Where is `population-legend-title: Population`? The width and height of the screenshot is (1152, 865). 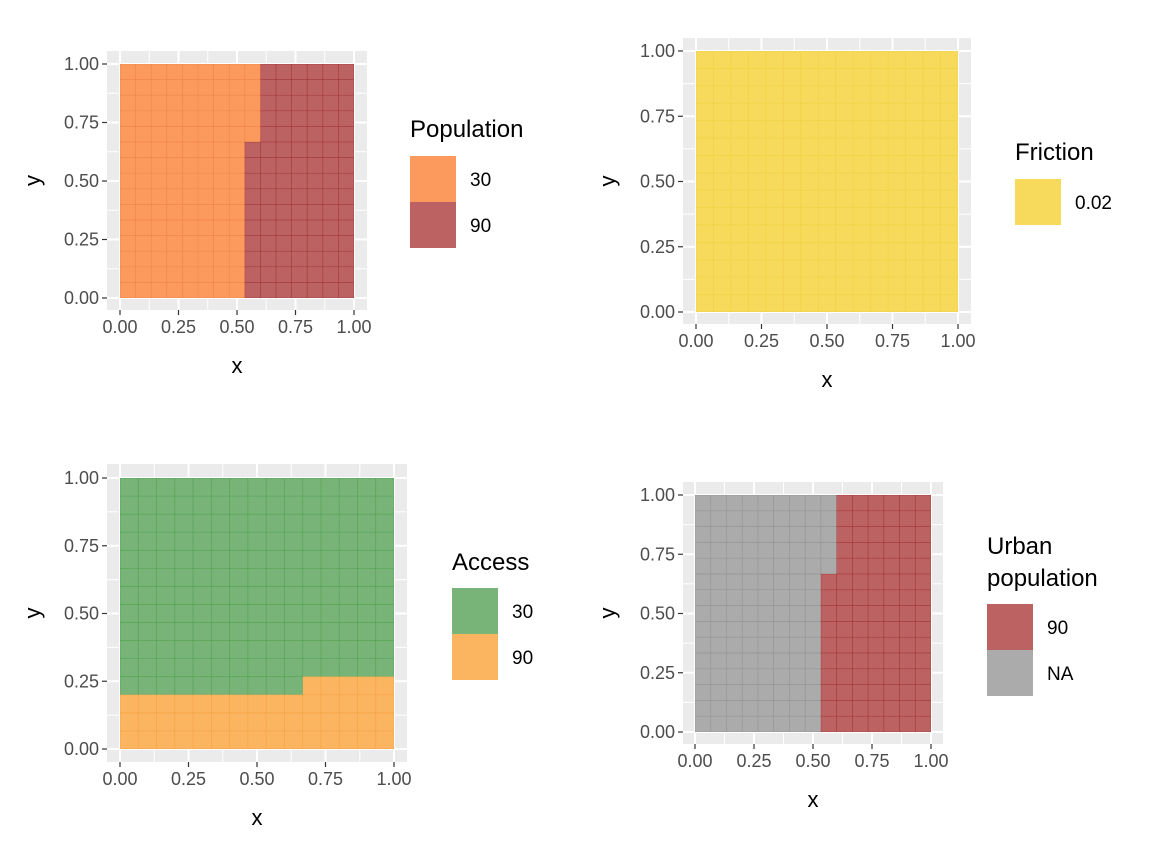
population-legend-title: Population is located at coordinates (466, 129).